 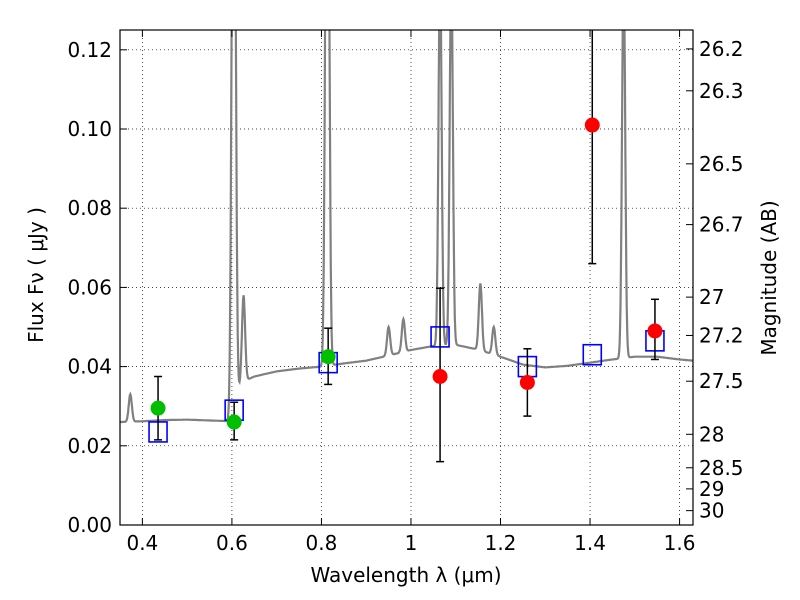 I want to click on x-tick-label: 0.4, so click(x=142, y=543).